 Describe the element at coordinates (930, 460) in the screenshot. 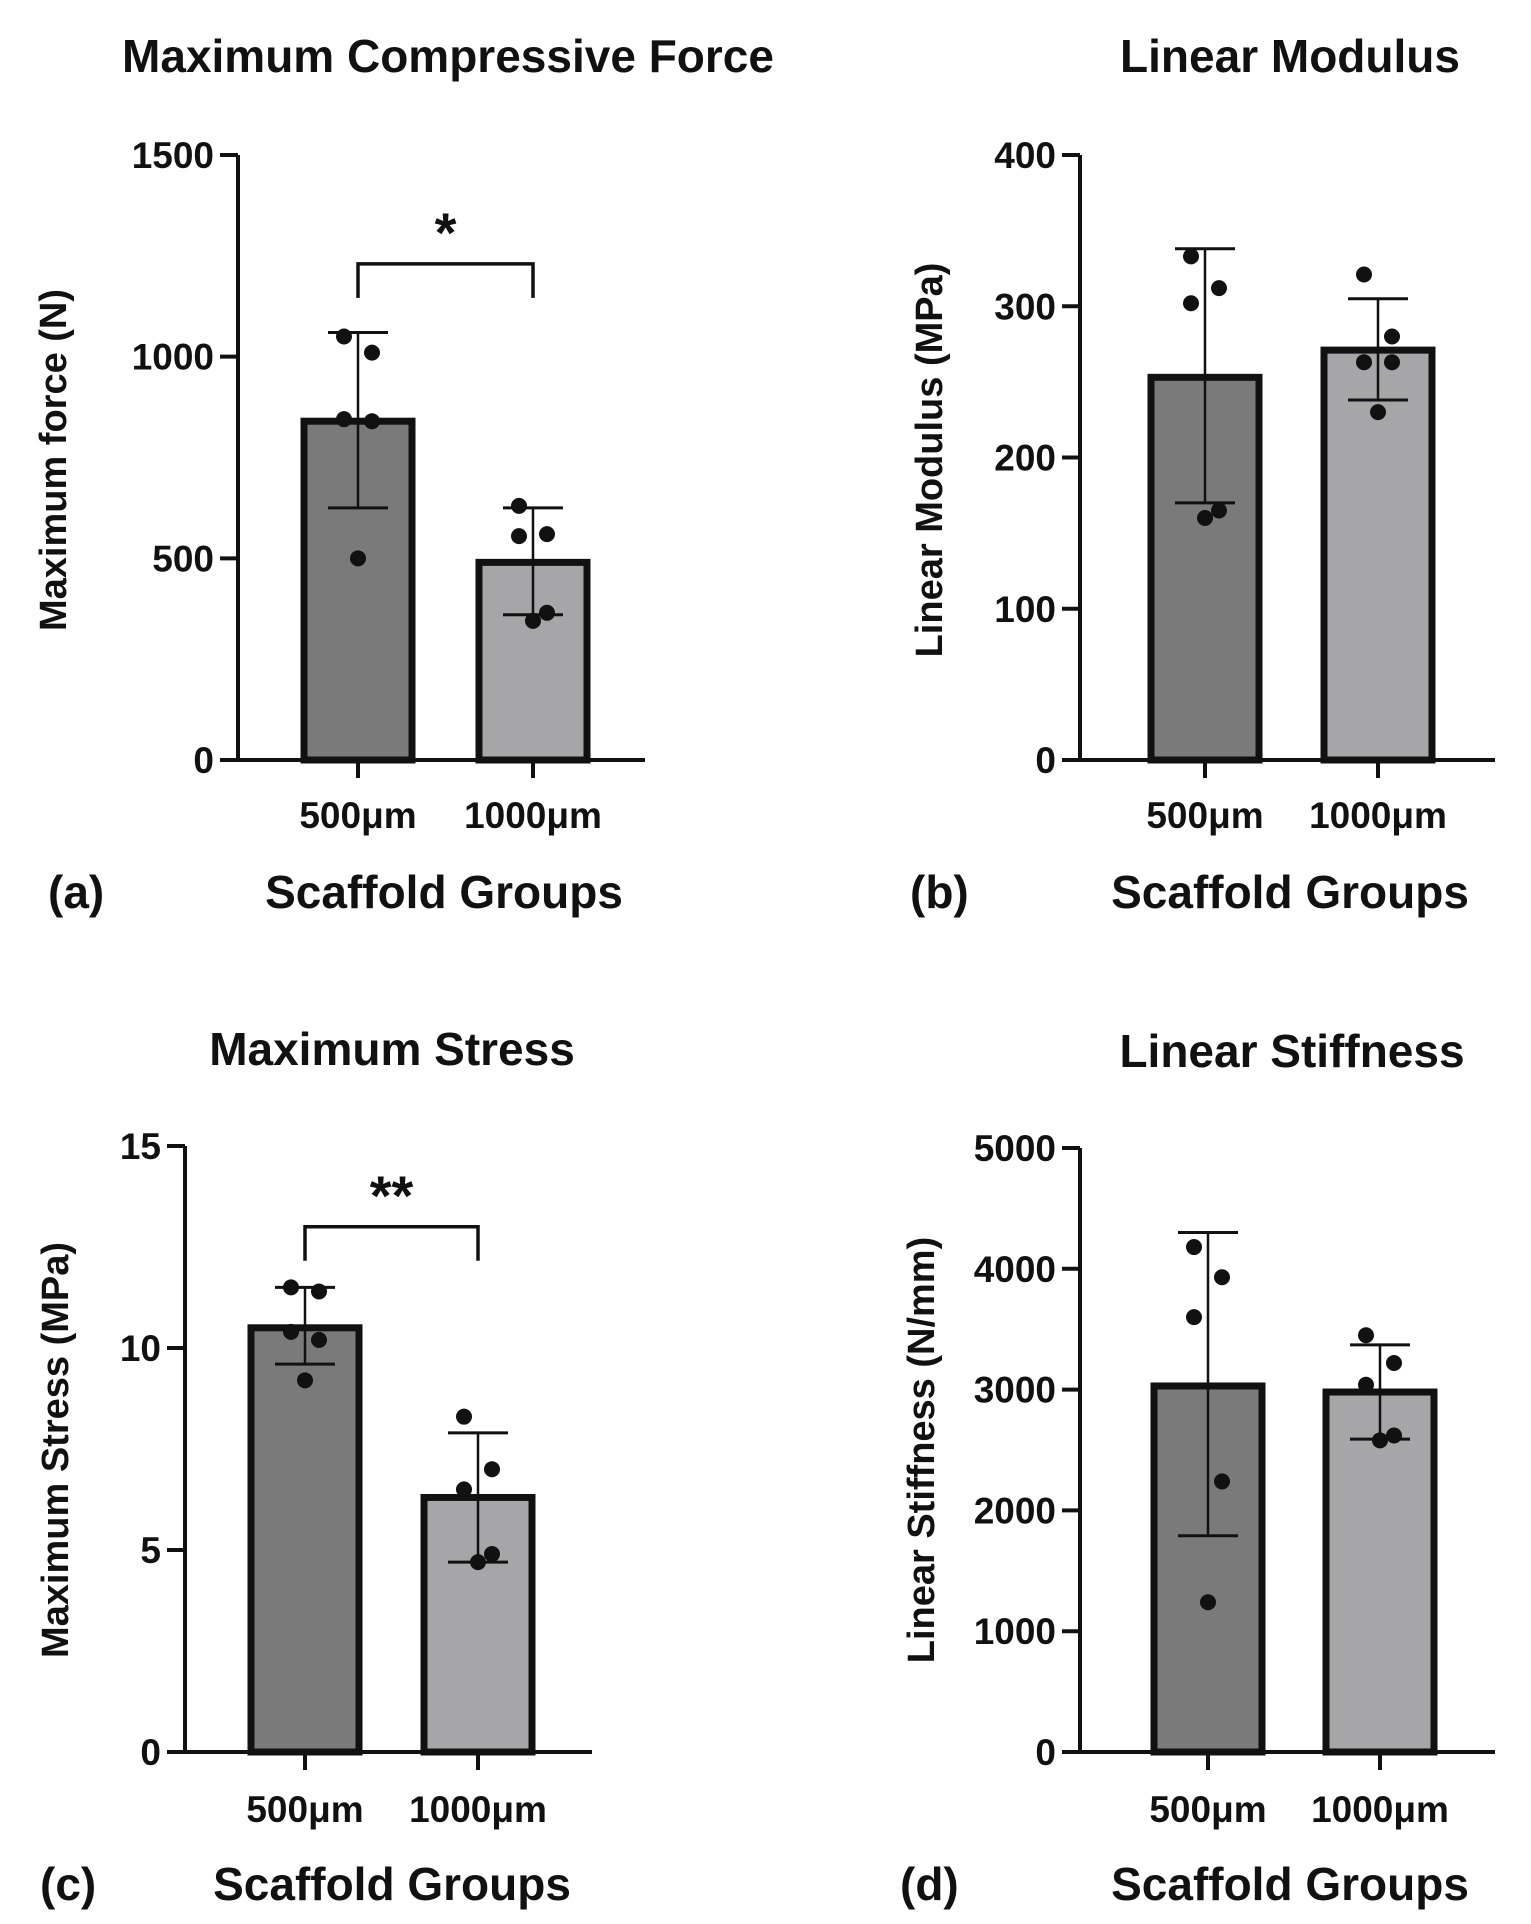

I see `y-axis-label: Linear Modulus (MPa)` at that location.